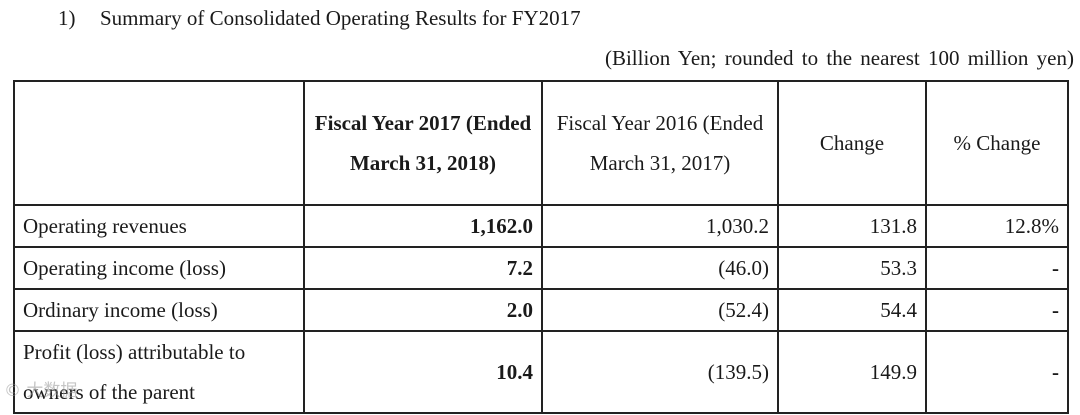 This screenshot has height=415, width=1080. I want to click on fy2017-value: 10.4, so click(423, 372).